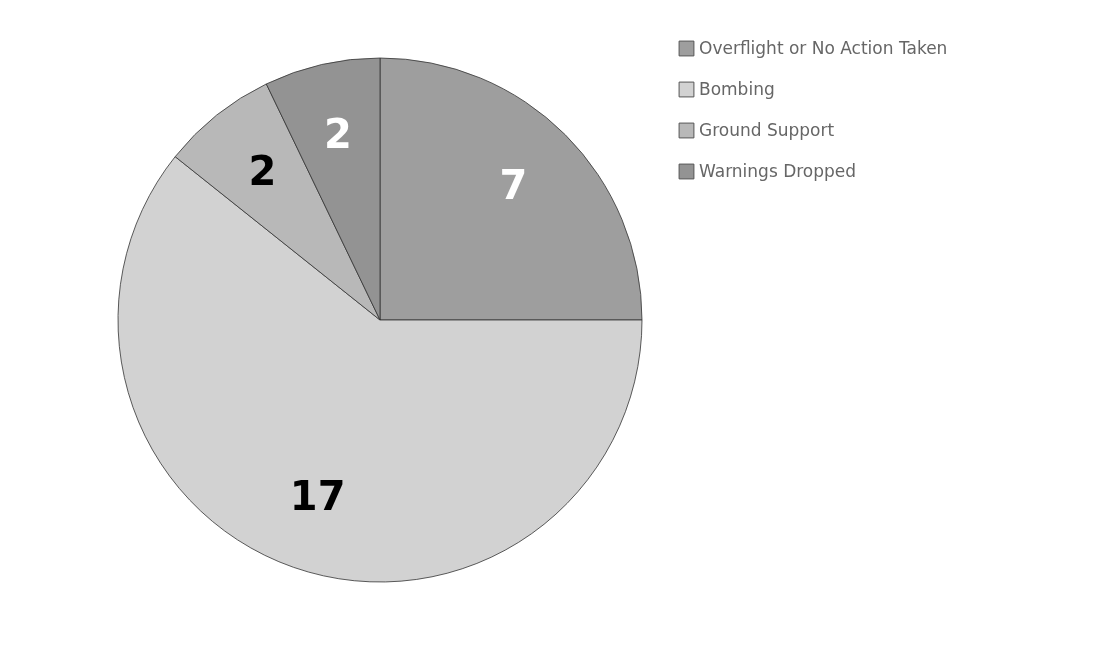 The width and height of the screenshot is (1099, 657). What do you see at coordinates (317, 496) in the screenshot?
I see `data-label: 17` at bounding box center [317, 496].